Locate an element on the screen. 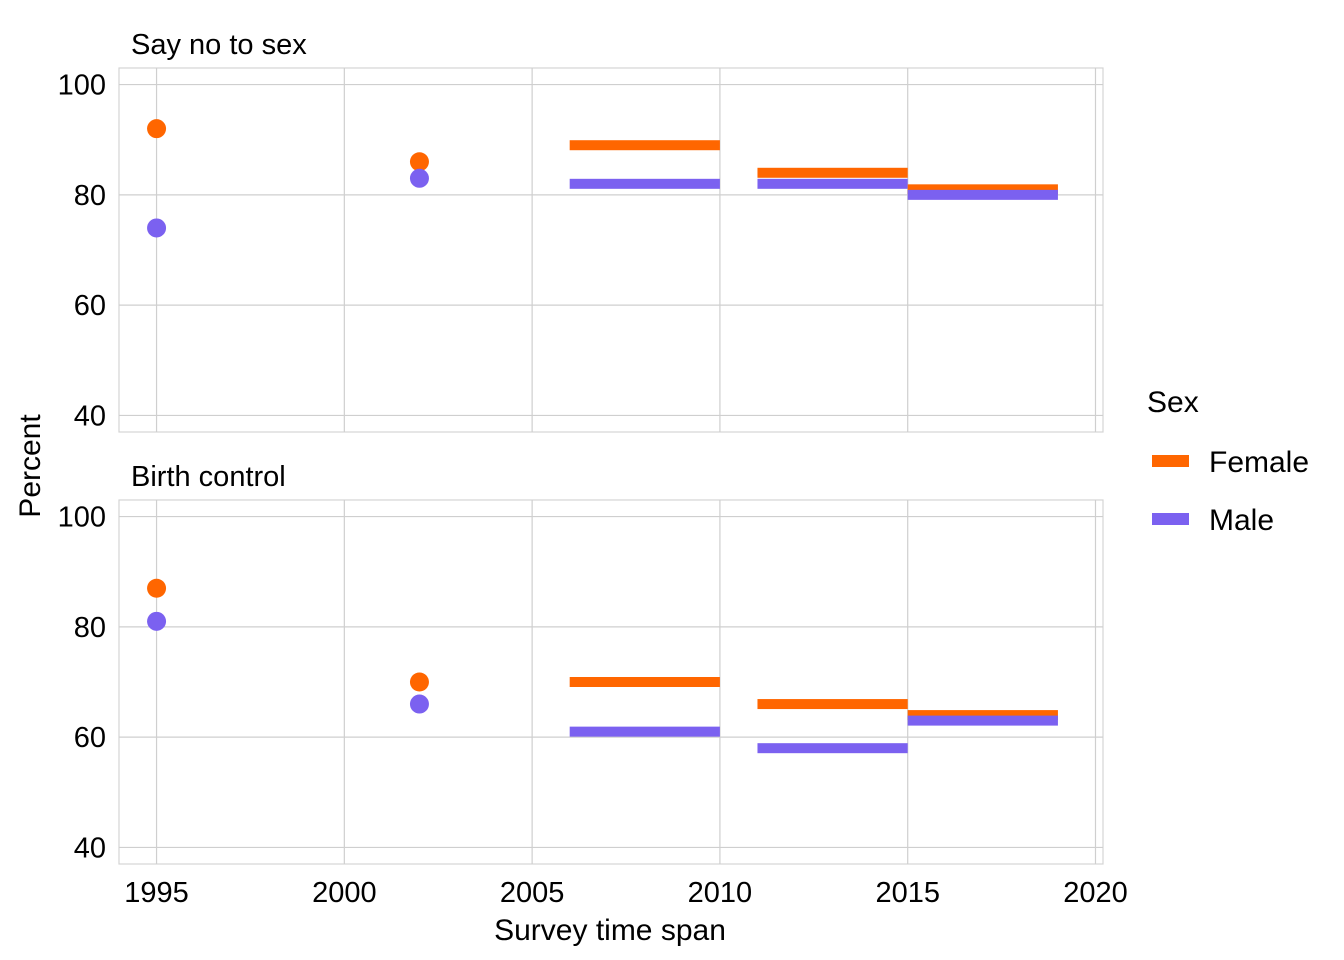 Image resolution: width=1344 pixels, height=960 pixels. y-axis-label: Percent is located at coordinates (30, 466).